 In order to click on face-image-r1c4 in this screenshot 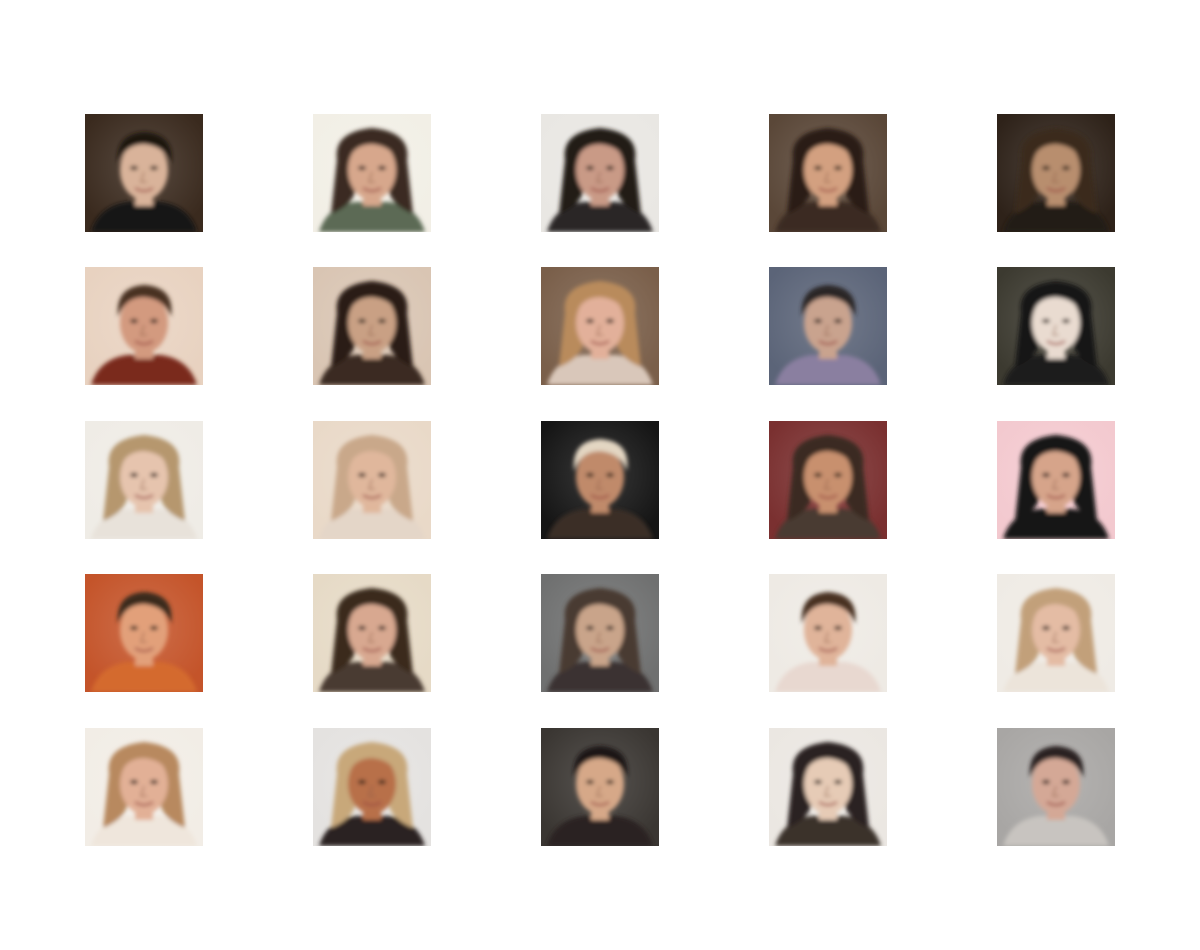, I will do `click(828, 173)`.